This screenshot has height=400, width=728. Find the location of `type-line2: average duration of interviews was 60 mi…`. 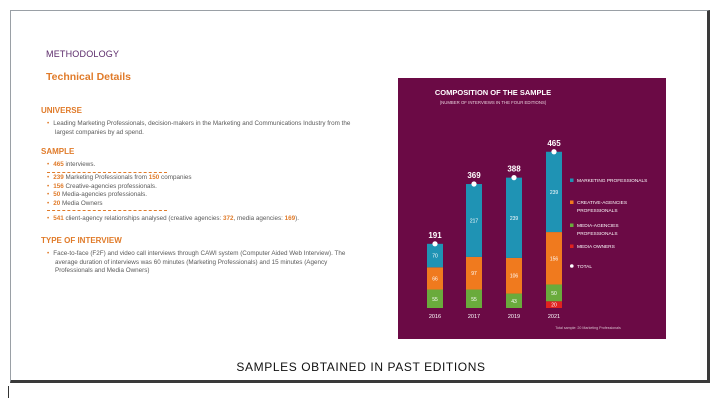

type-line2: average duration of interviews was 60 mi… is located at coordinates (191, 262).